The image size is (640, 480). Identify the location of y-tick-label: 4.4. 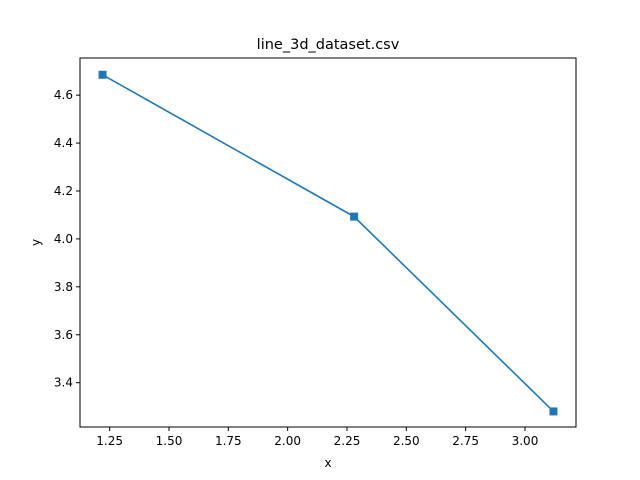
(63, 143).